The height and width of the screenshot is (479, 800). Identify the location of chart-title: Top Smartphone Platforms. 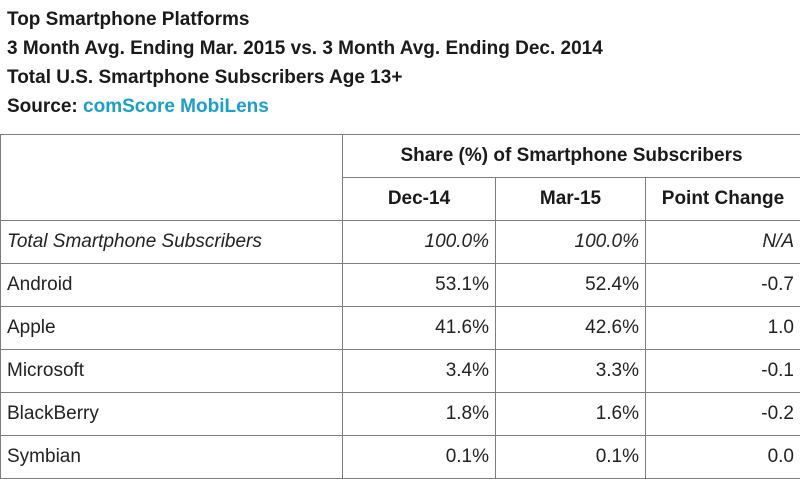
(403, 19).